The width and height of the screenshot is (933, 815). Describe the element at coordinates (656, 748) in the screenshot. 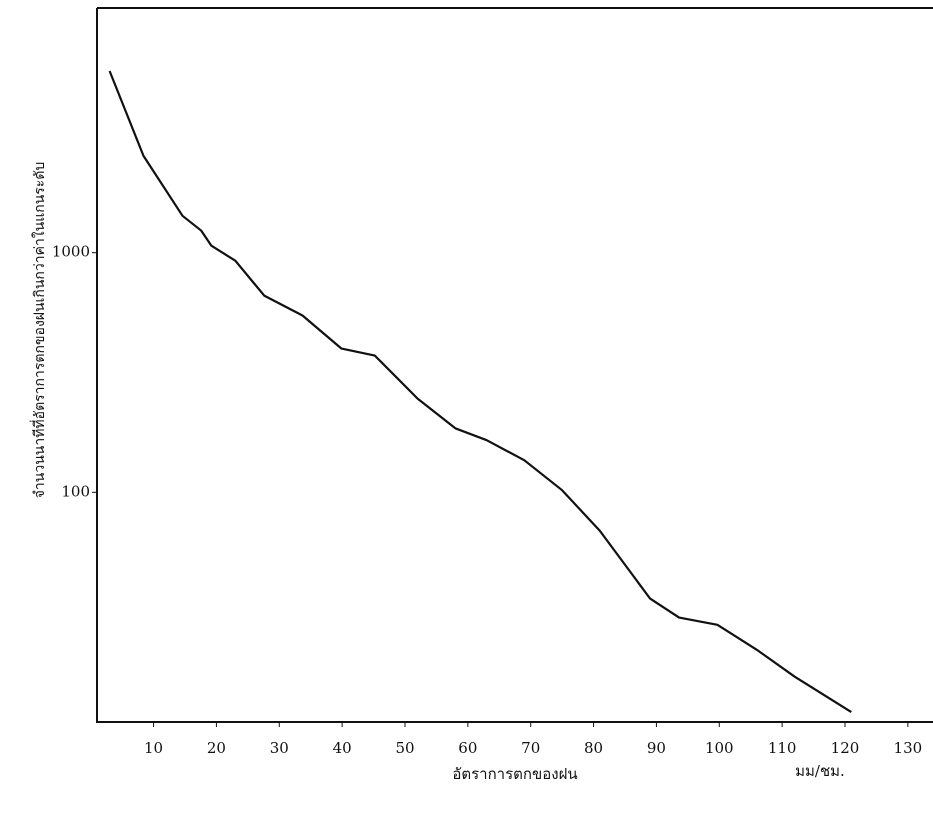

I see `x-tick-label: 90` at that location.